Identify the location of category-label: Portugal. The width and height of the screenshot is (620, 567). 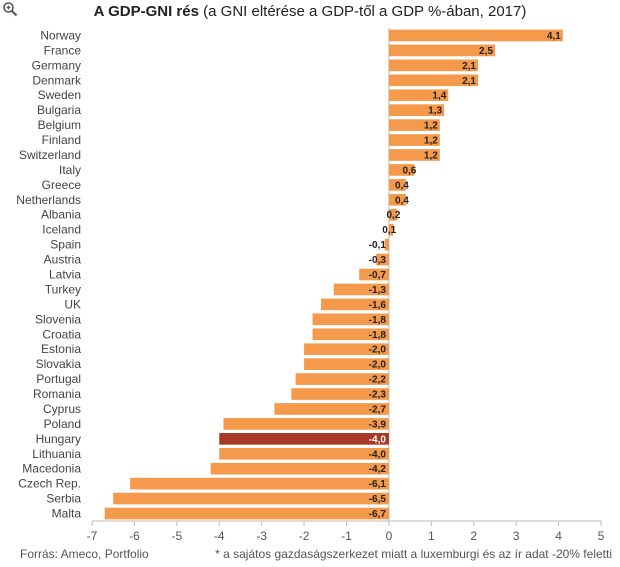
(58, 379).